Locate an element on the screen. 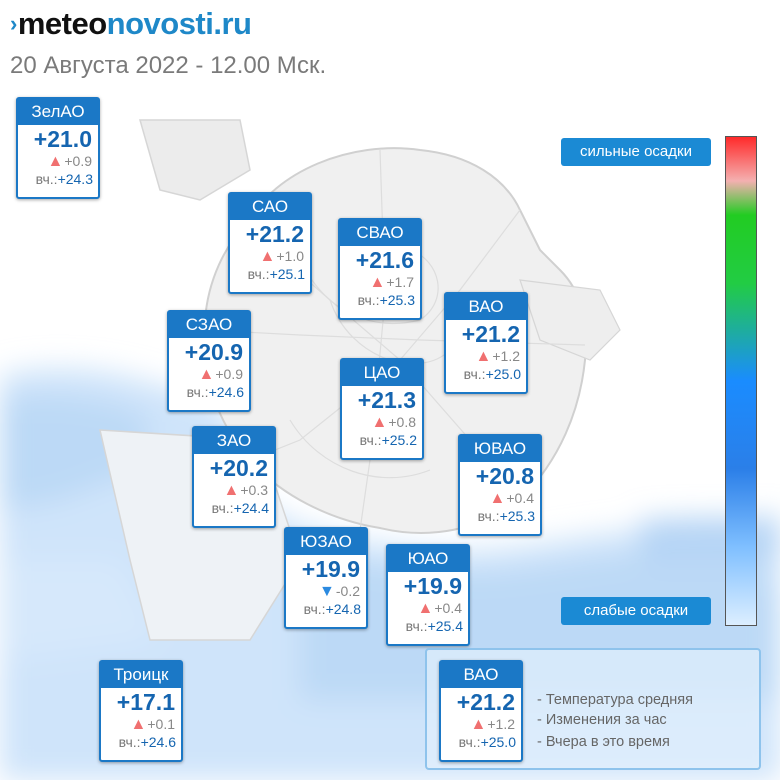 The height and width of the screenshot is (780, 780). legend-hourly-change: - Изменения за час is located at coordinates (602, 720).